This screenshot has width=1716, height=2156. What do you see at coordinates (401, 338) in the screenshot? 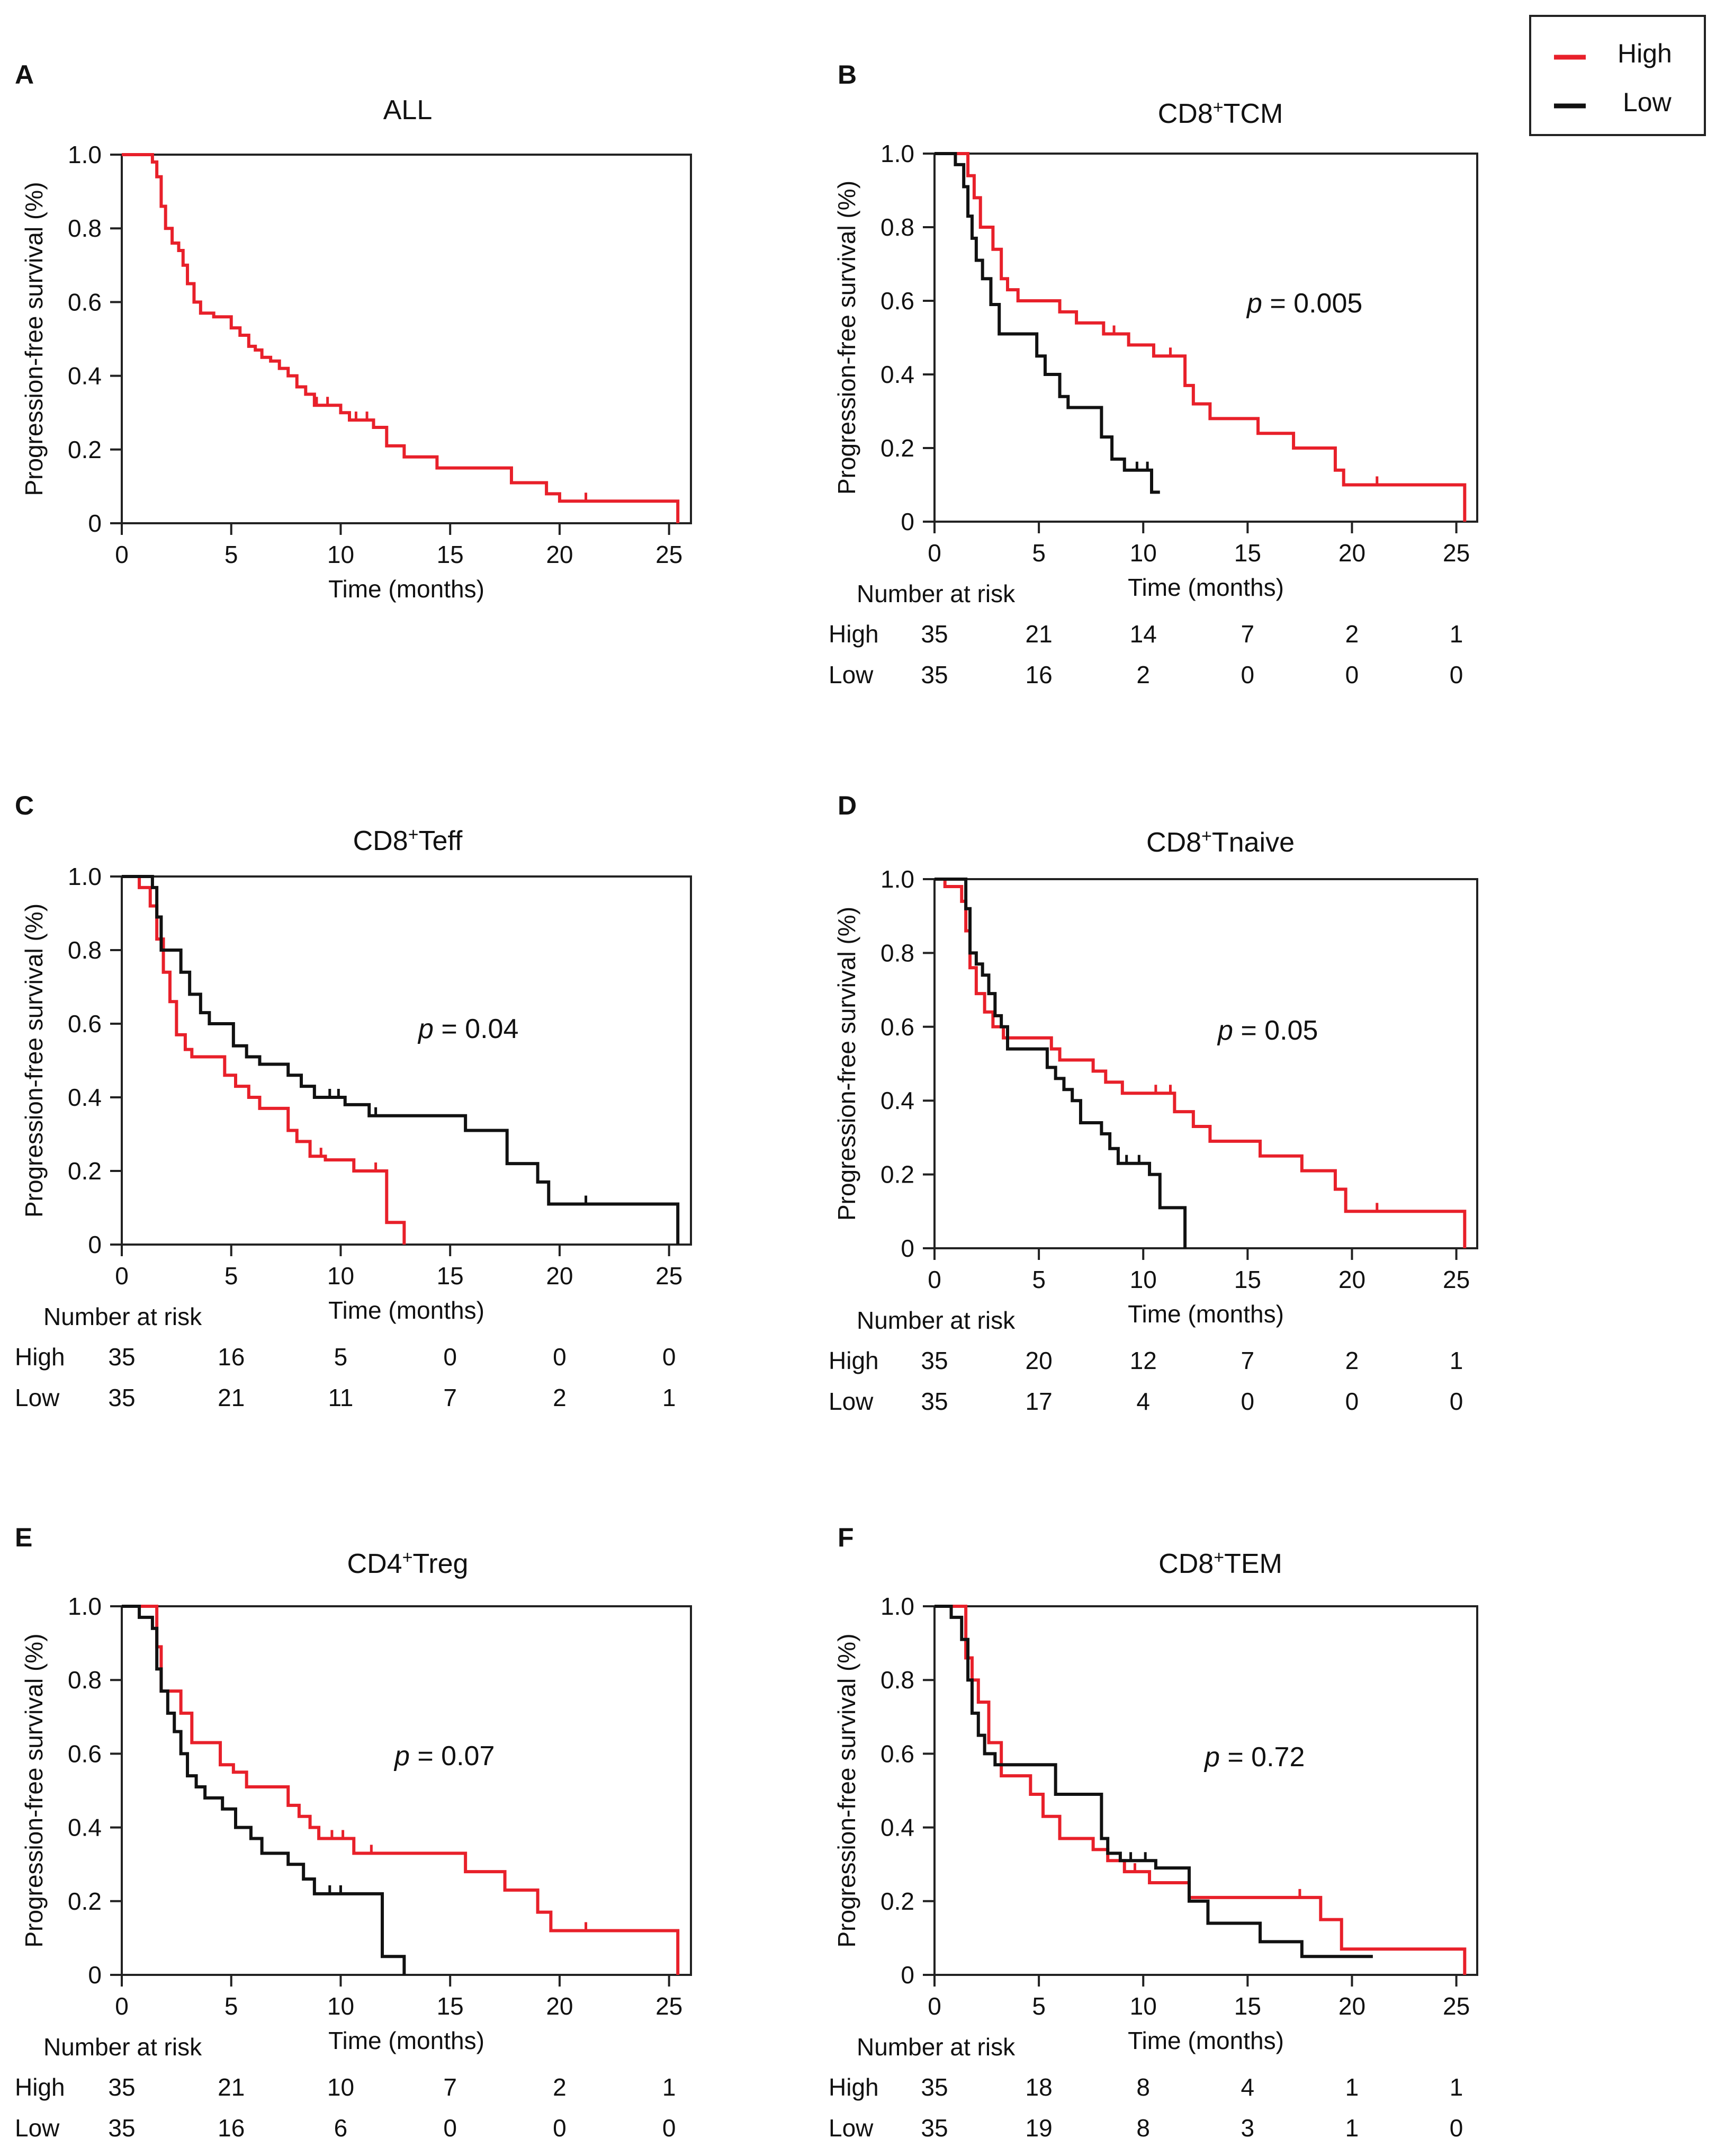
I see `km-curve-all` at bounding box center [401, 338].